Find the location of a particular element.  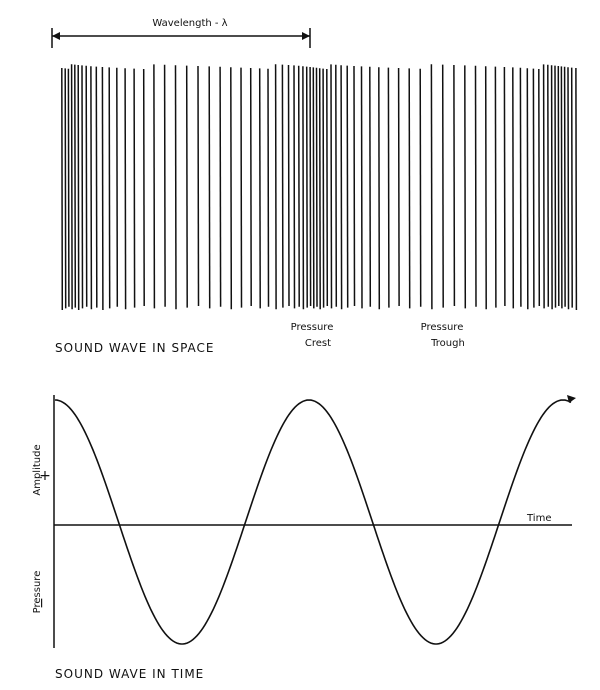

wave-arrowhead is located at coordinates (571, 399).